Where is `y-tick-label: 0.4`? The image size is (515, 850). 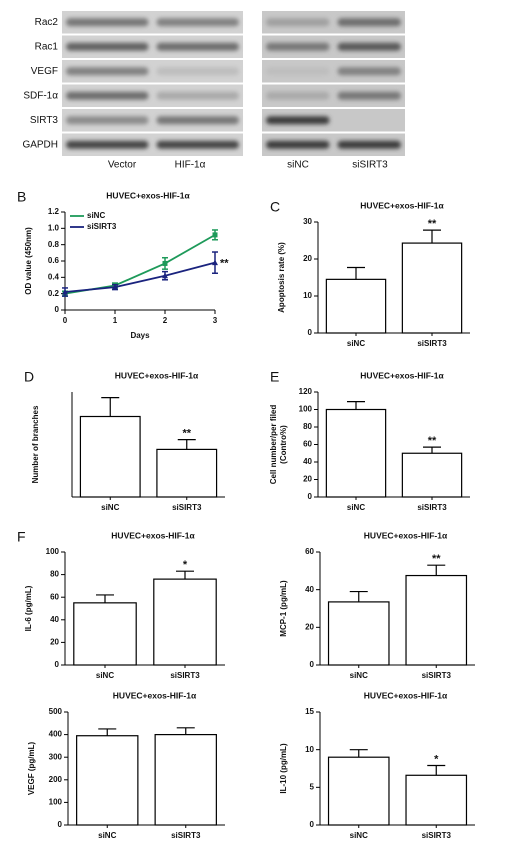 y-tick-label: 0.4 is located at coordinates (54, 276).